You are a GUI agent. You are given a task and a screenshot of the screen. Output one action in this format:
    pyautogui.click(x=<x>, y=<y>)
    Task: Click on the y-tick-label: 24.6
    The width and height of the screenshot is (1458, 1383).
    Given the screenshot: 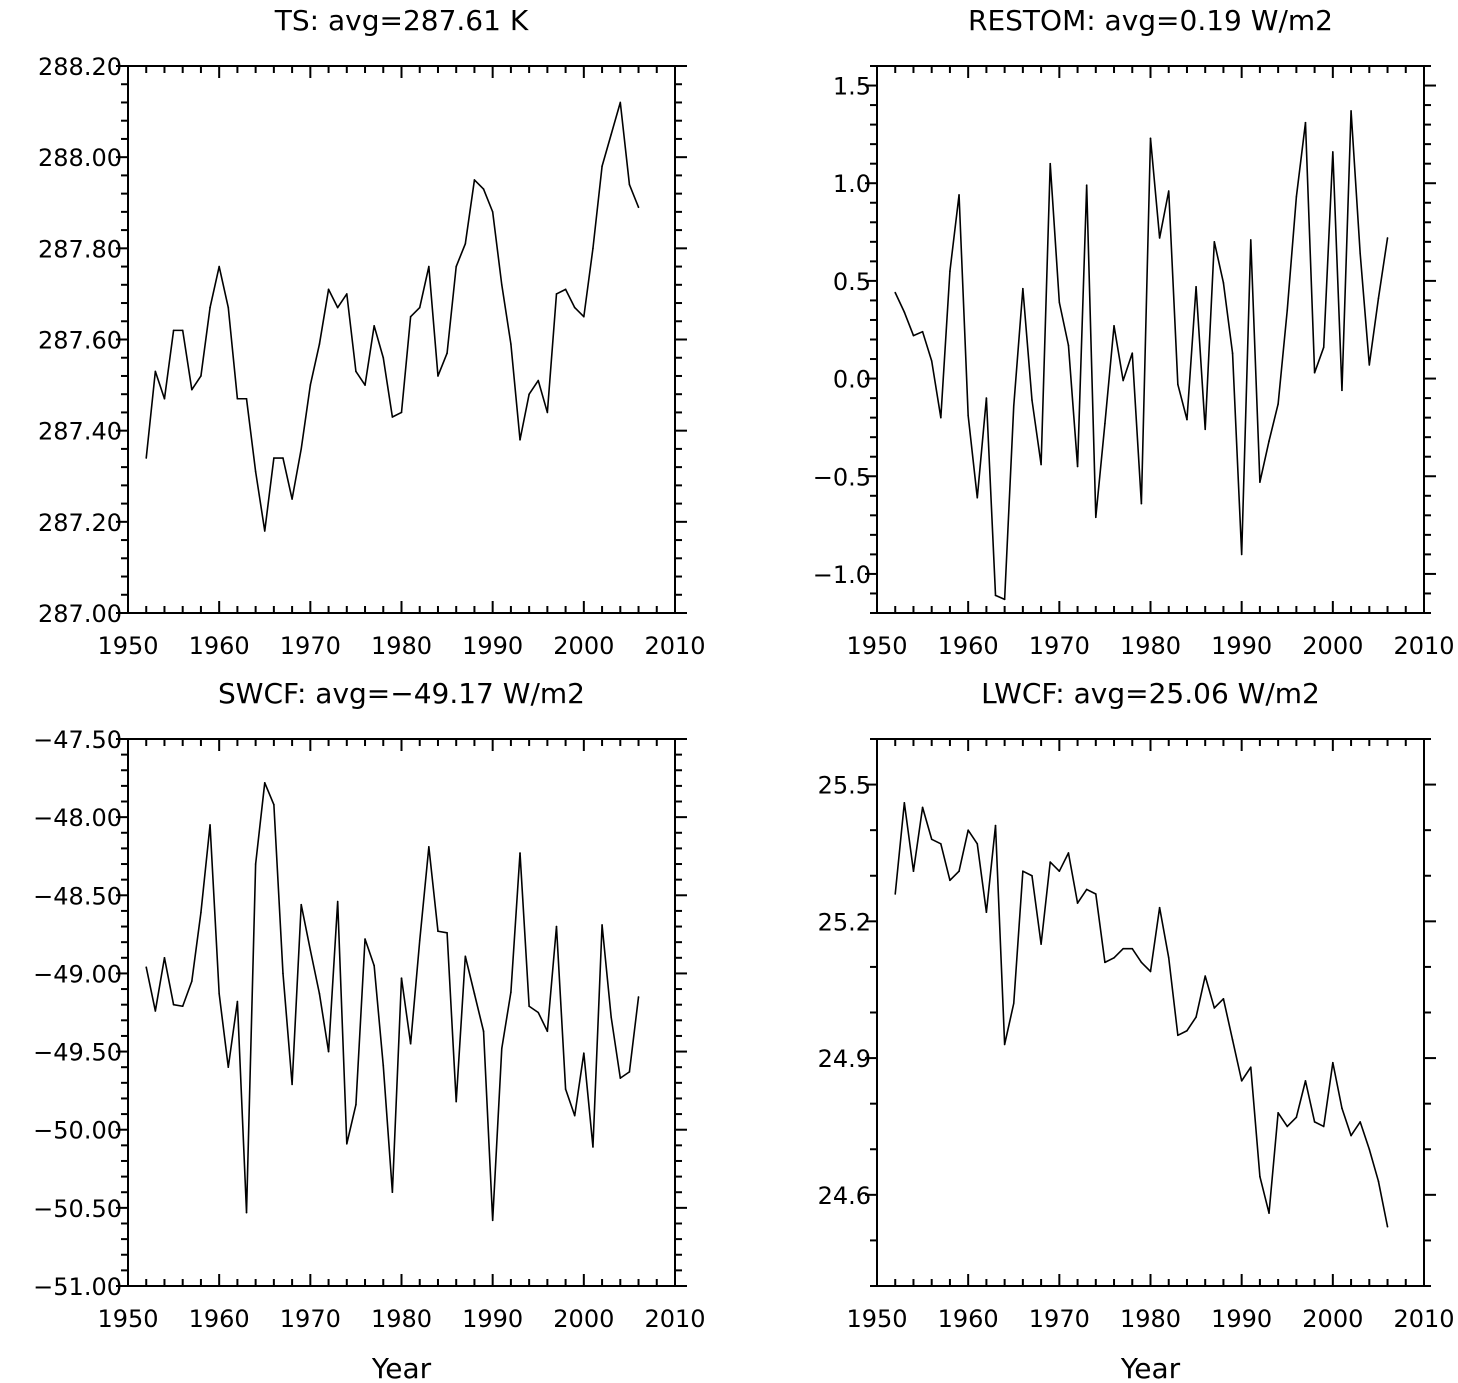 What is the action you would take?
    pyautogui.click(x=844, y=1196)
    